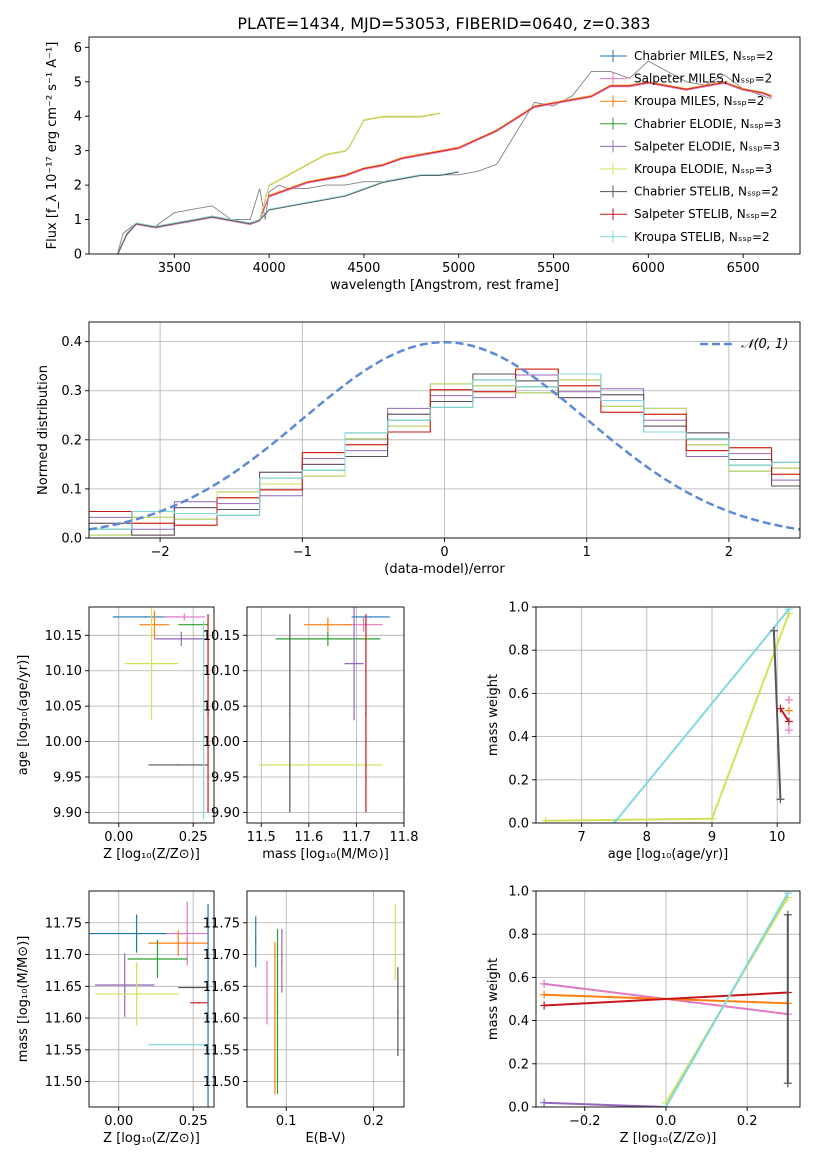 The width and height of the screenshot is (819, 1170). Describe the element at coordinates (587, 552) in the screenshot. I see `x-tick-label: 1` at that location.